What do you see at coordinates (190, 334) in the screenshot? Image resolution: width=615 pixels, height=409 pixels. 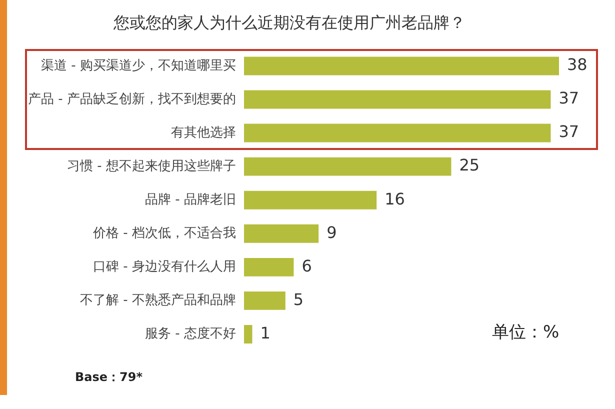 I see `y-tick-label: 服务 - 态度不好` at bounding box center [190, 334].